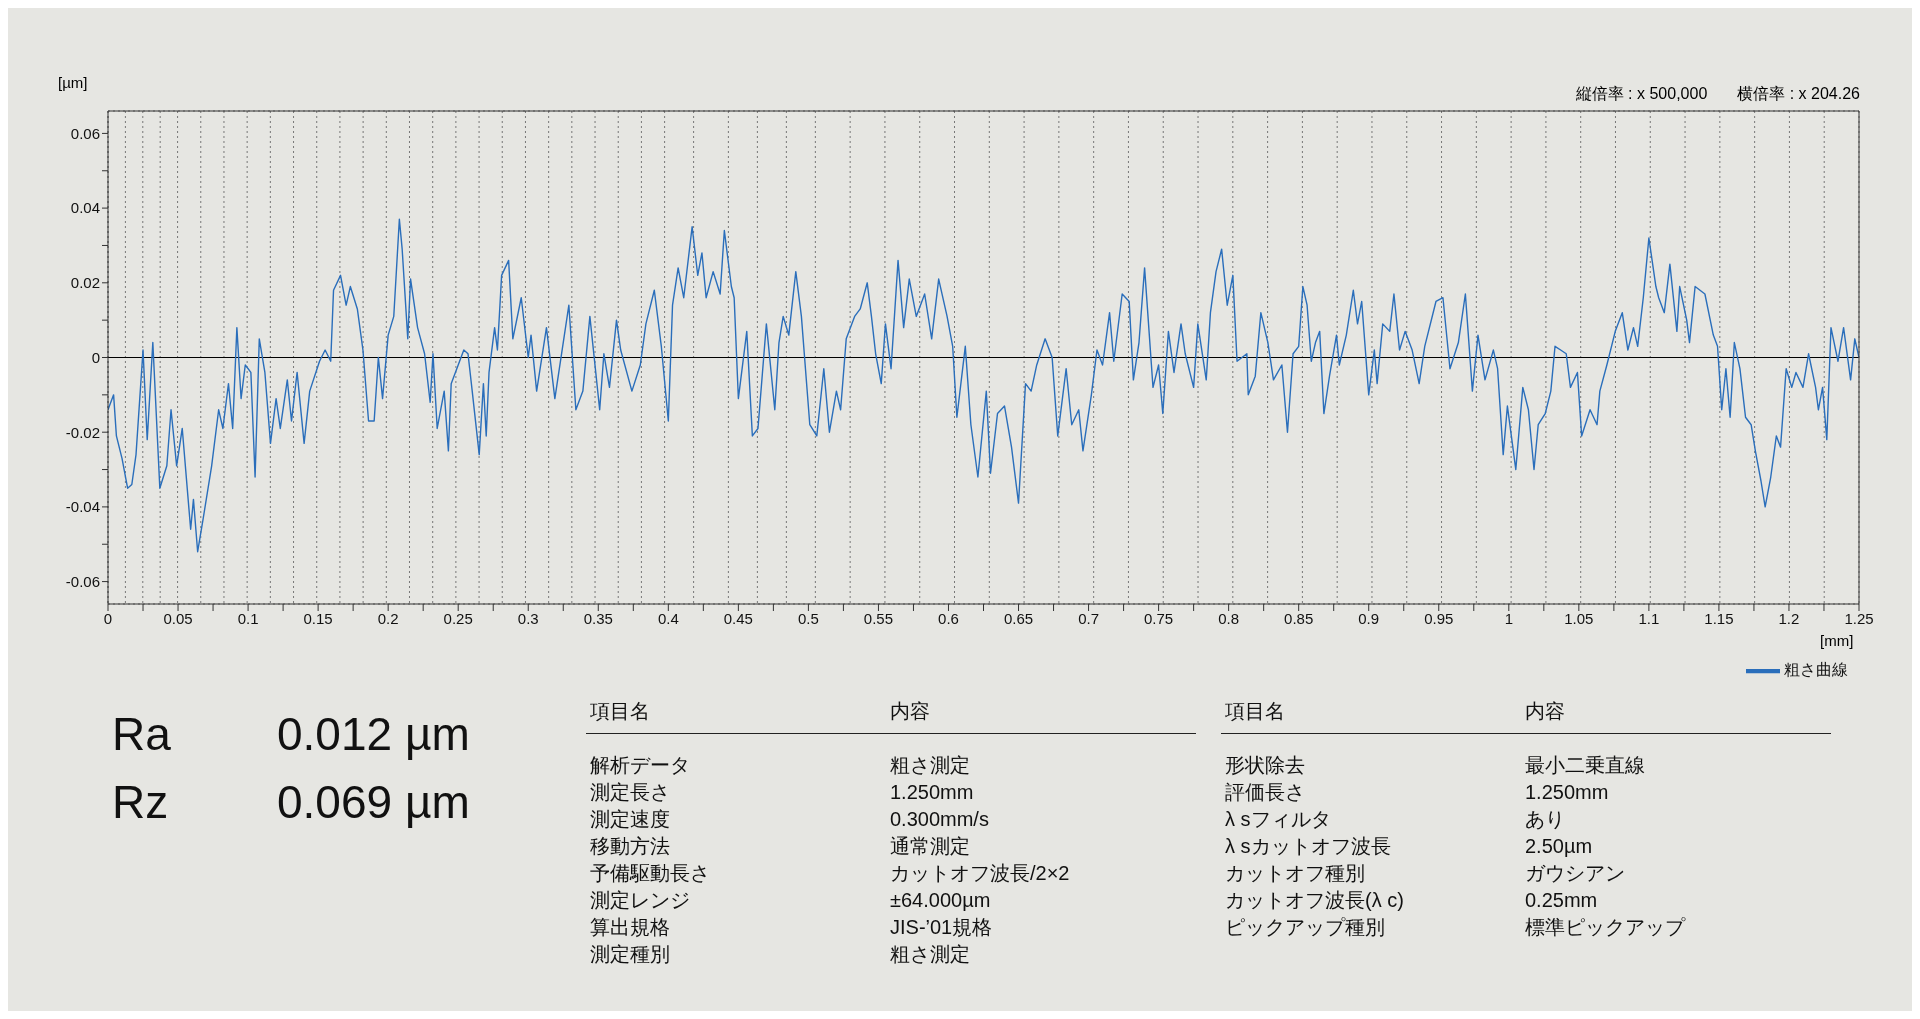  I want to click on x-tick-label: 0.35, so click(598, 618).